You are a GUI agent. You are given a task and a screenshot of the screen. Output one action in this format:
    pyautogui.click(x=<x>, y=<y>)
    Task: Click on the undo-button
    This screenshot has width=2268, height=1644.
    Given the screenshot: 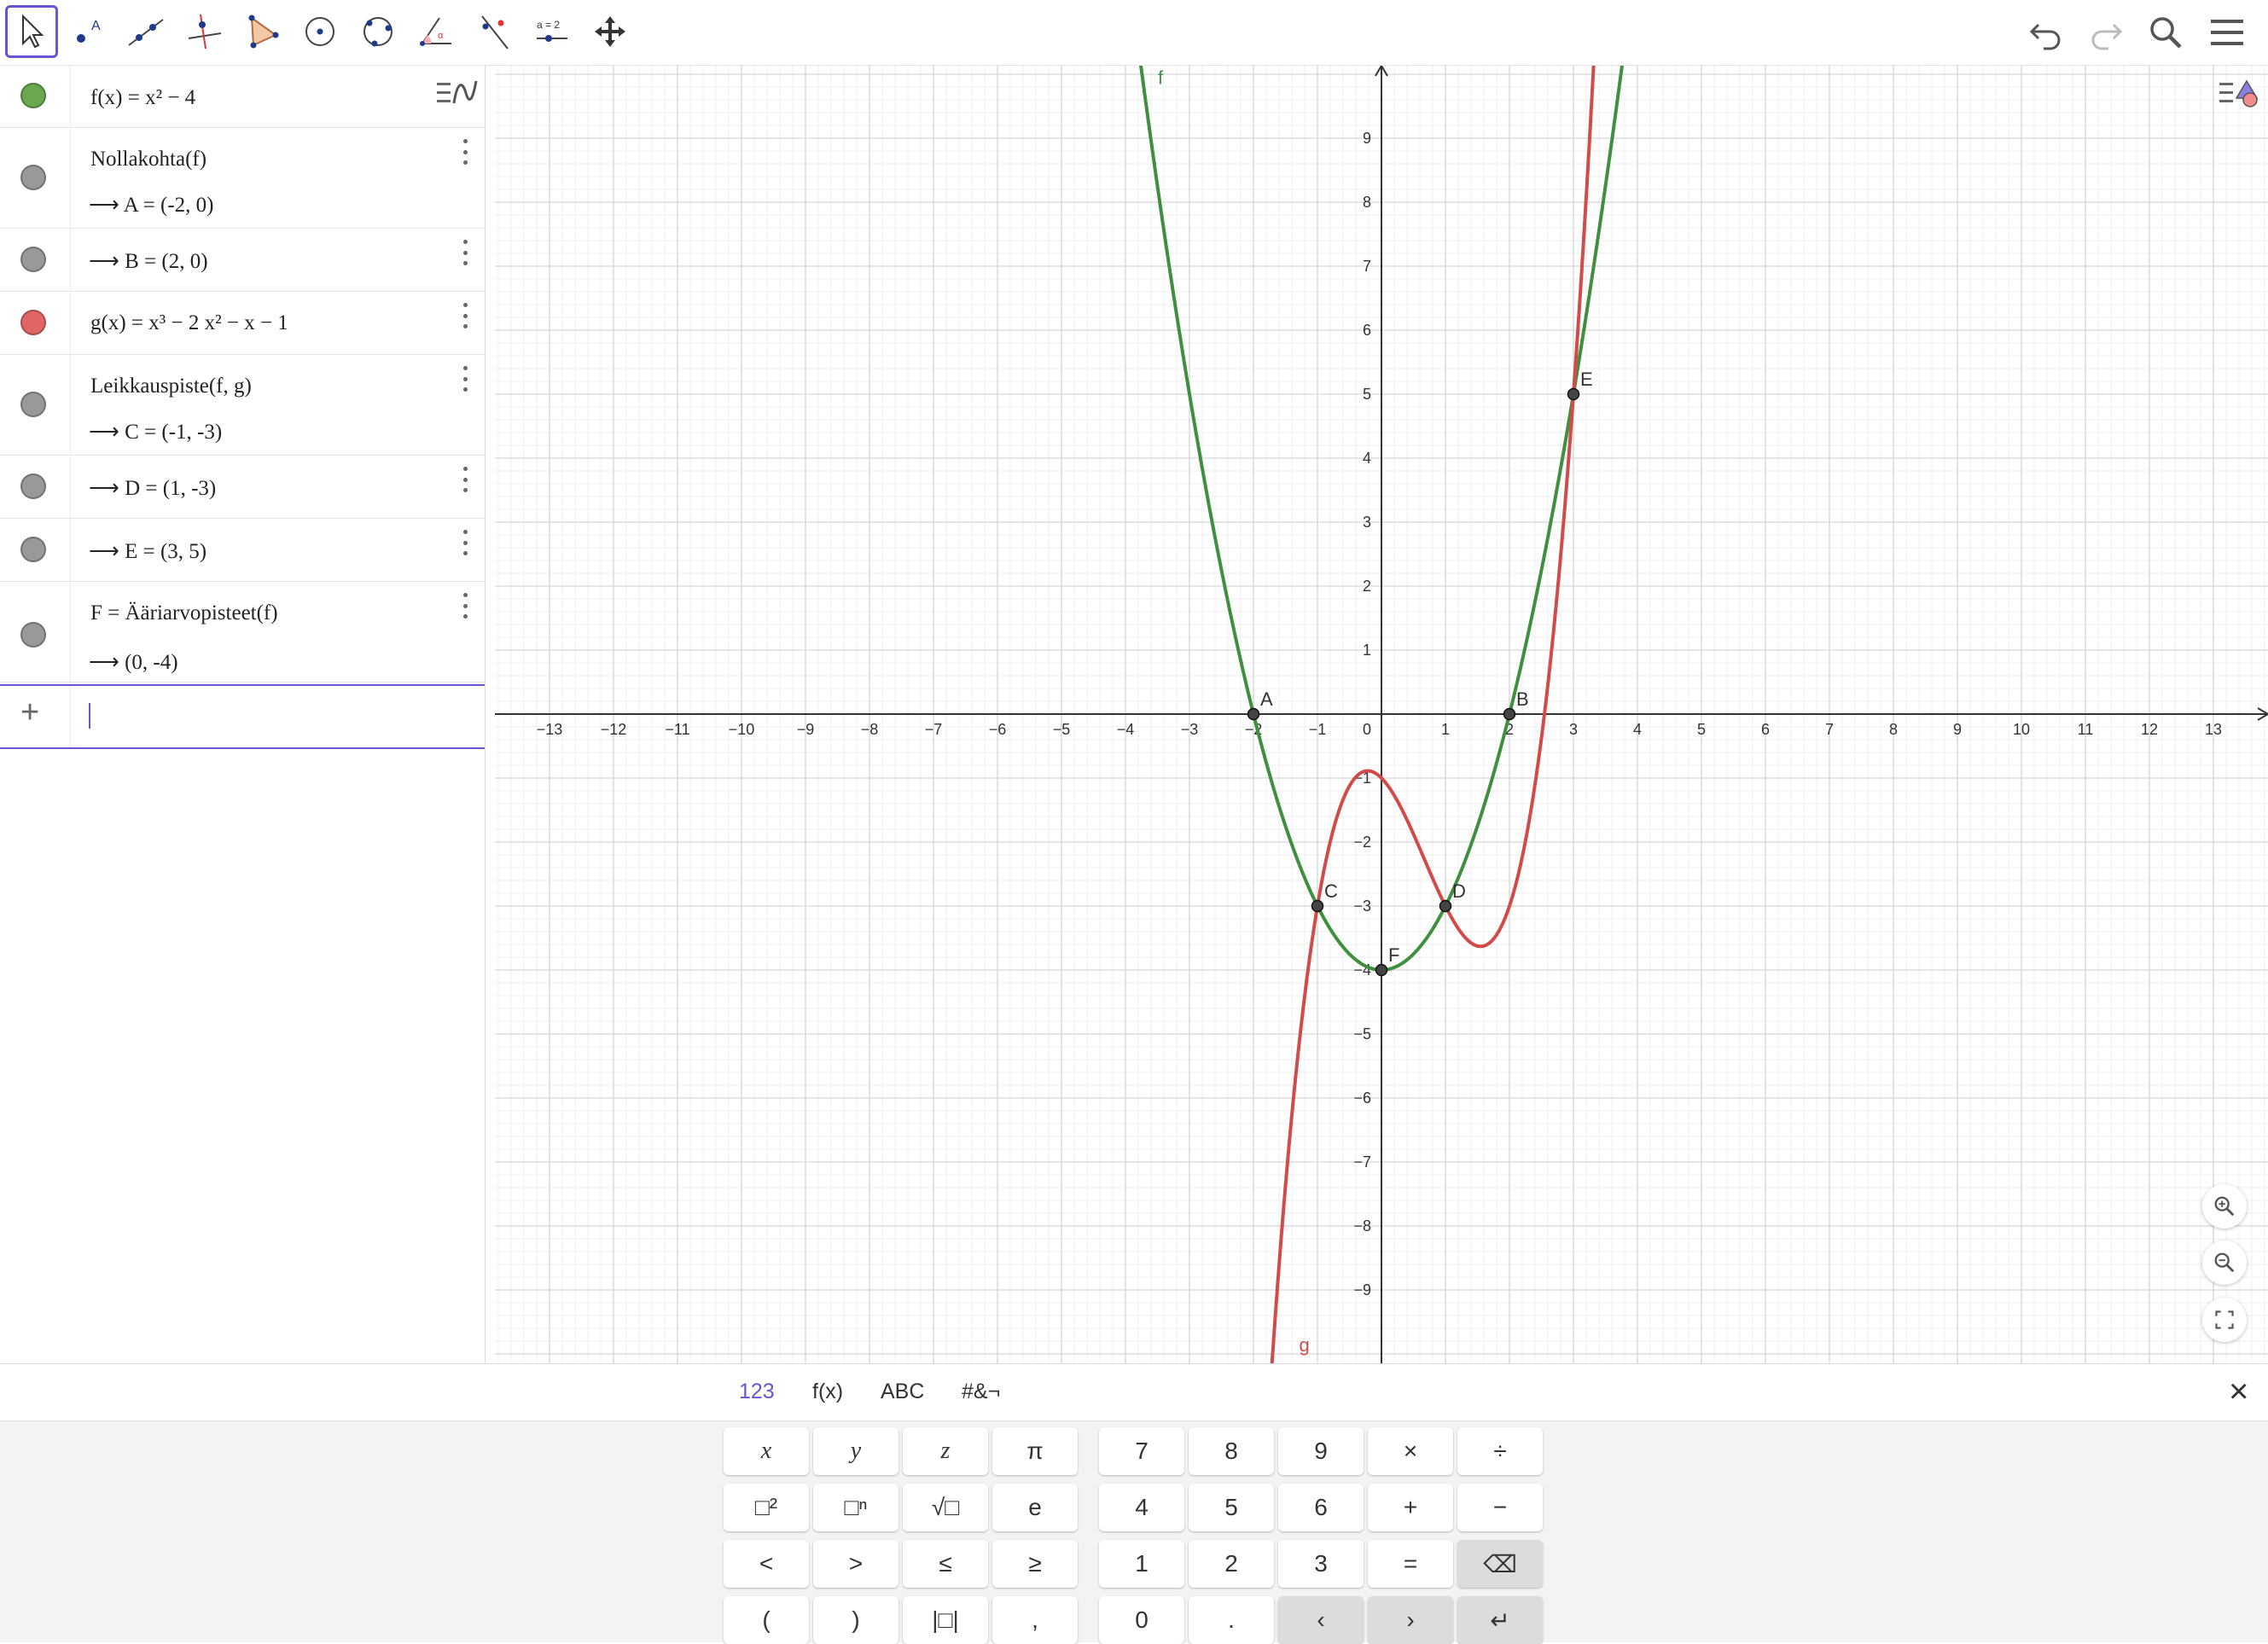 What is the action you would take?
    pyautogui.click(x=2046, y=32)
    